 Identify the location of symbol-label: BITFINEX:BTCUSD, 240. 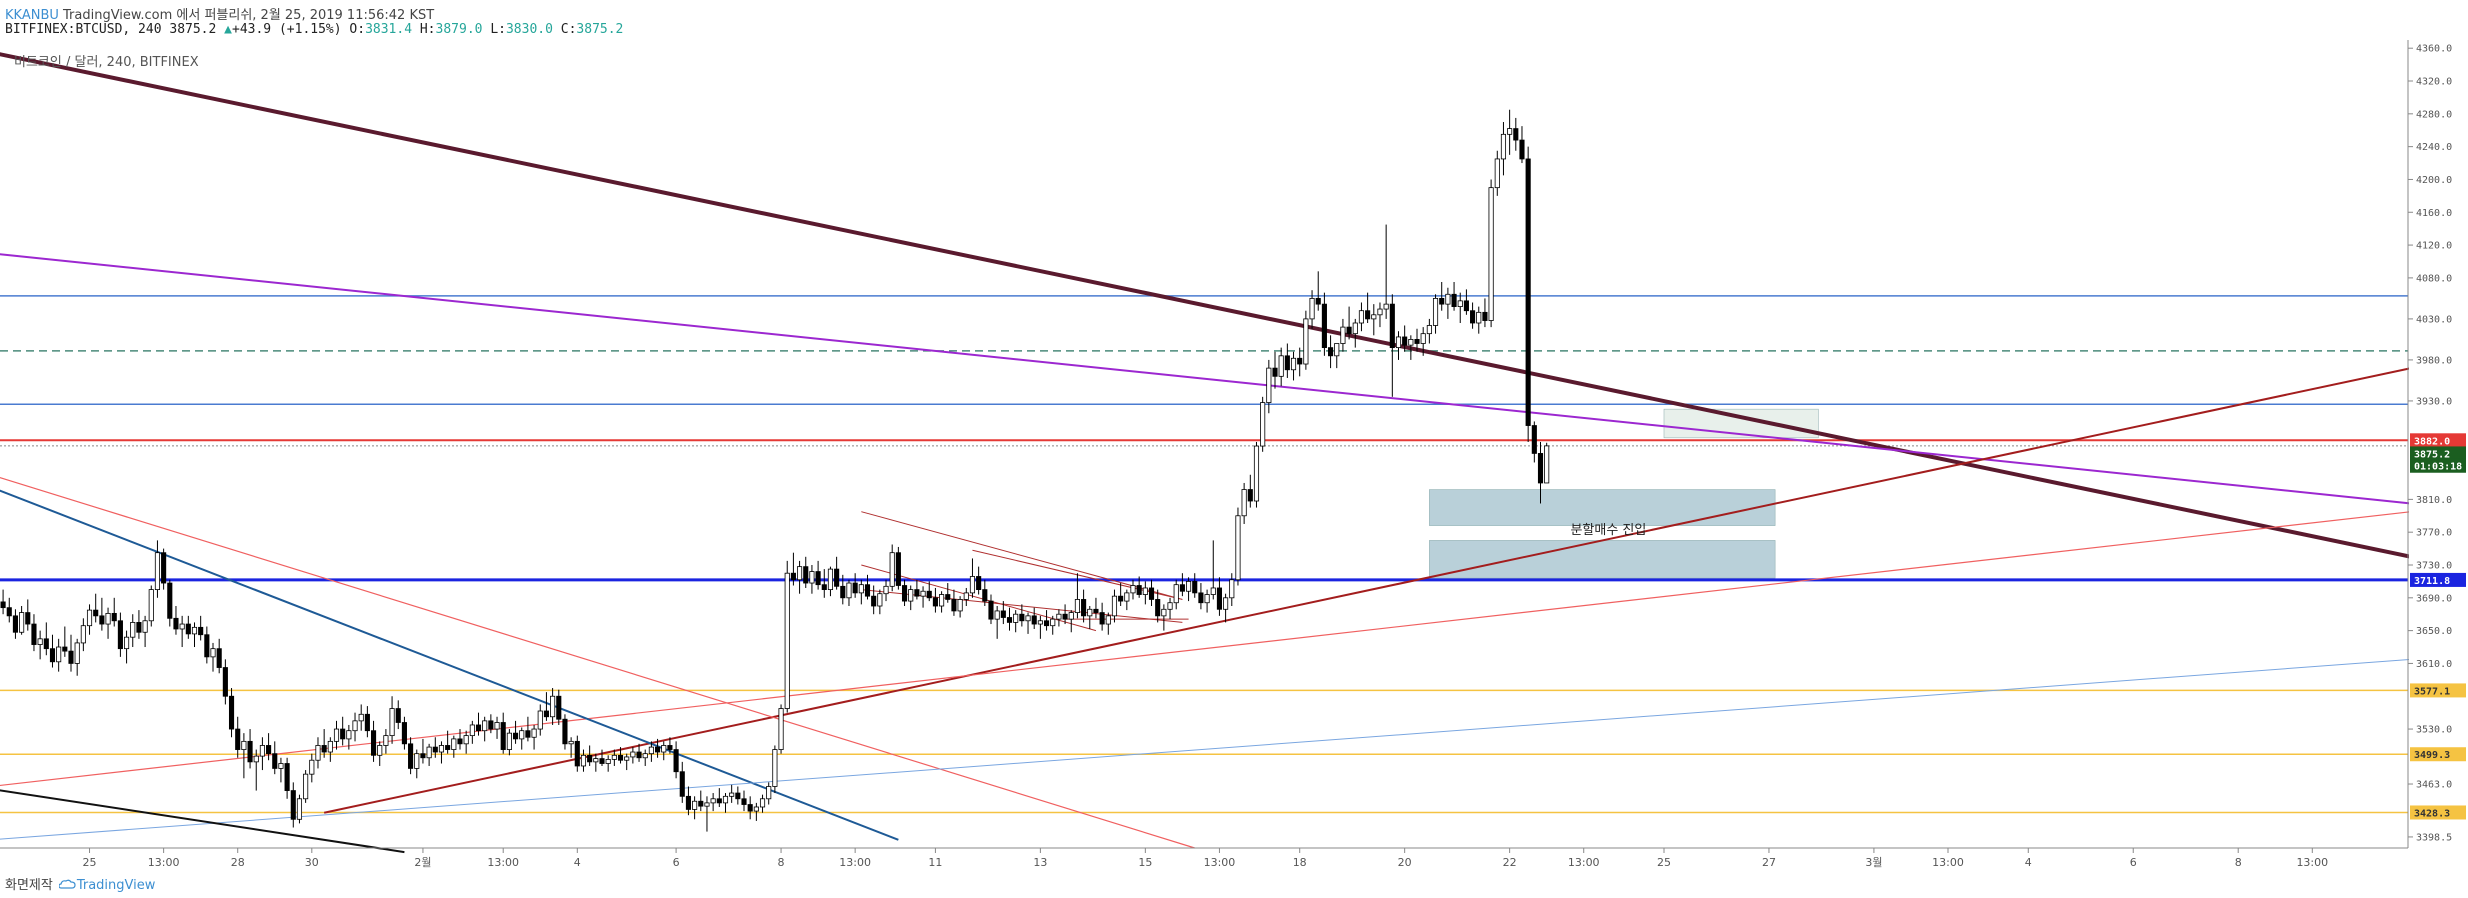
(83, 29).